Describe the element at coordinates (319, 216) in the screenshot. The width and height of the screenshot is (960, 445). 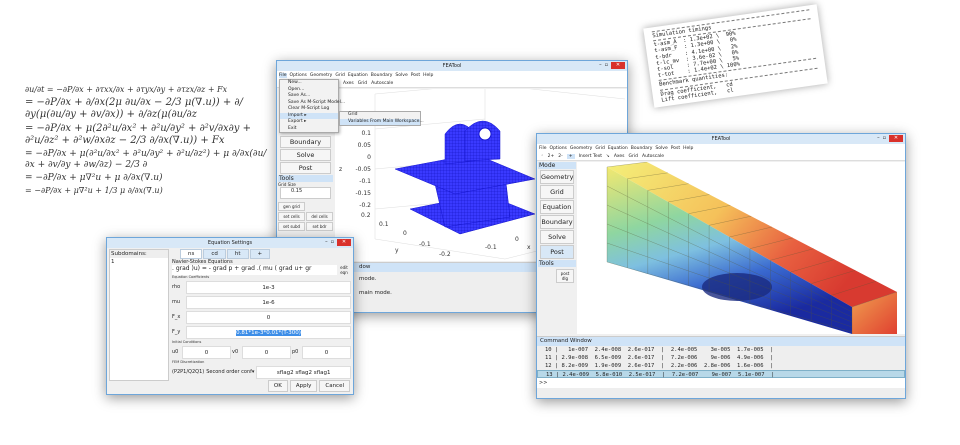
I see `del-cells-button: del cells` at that location.